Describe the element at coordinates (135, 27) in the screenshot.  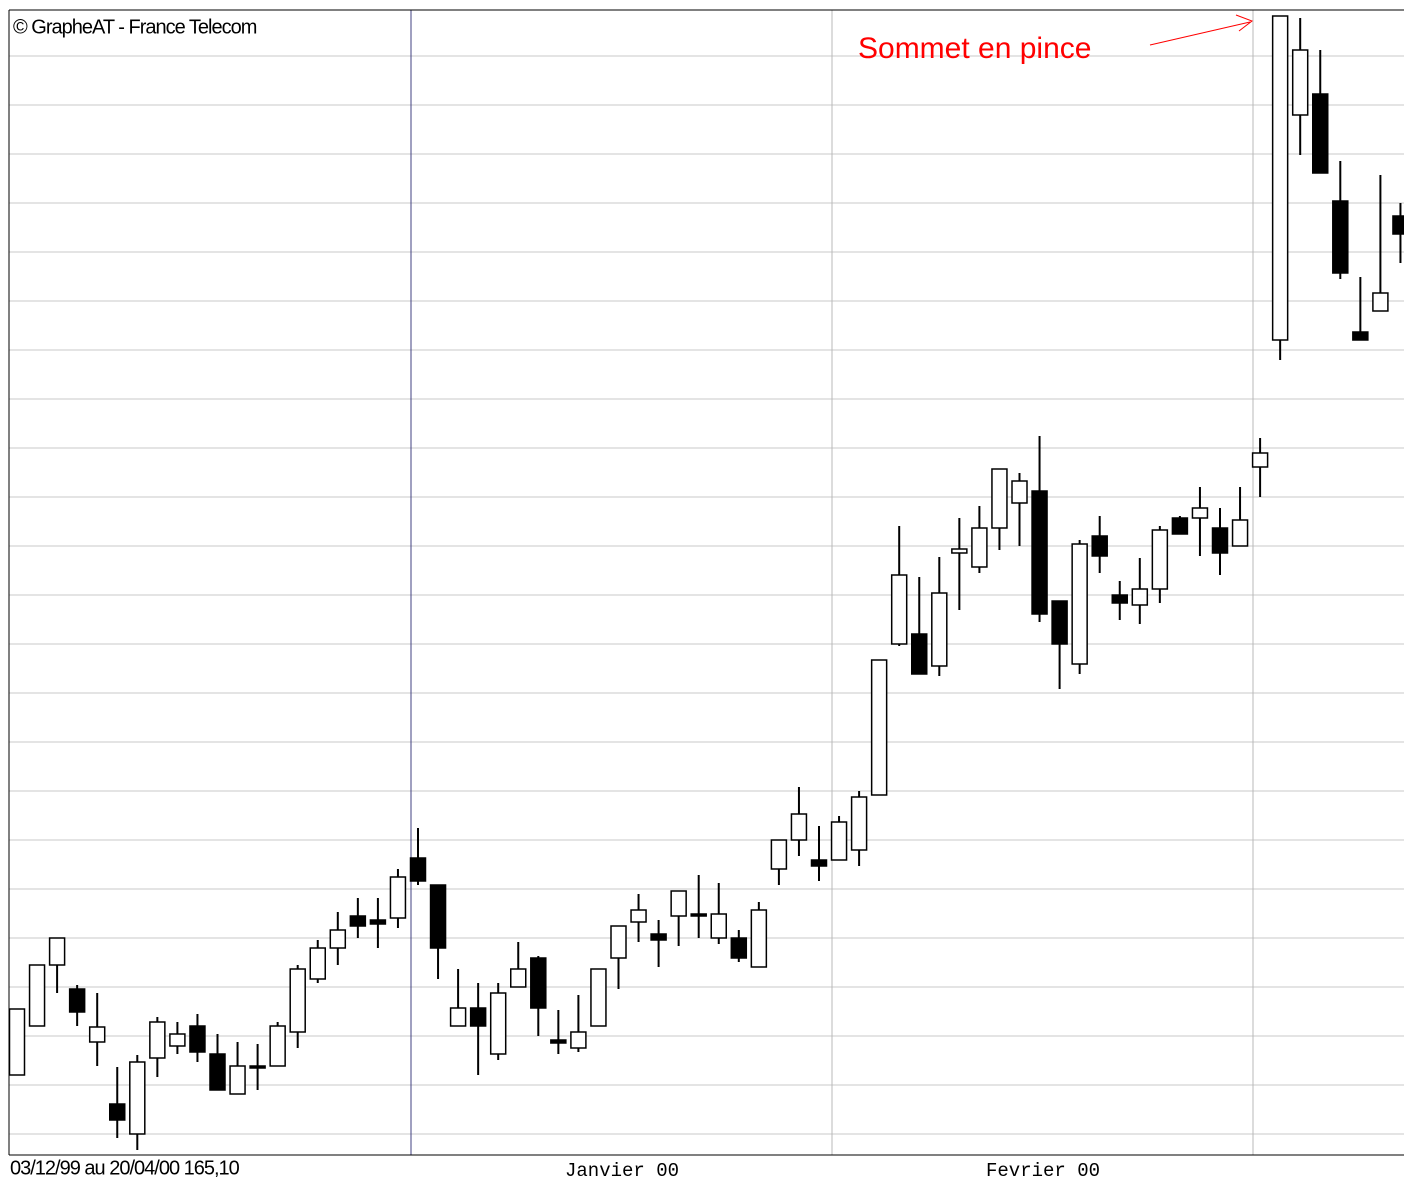
I see `chart-title: © GrapheAT - France Telecom` at that location.